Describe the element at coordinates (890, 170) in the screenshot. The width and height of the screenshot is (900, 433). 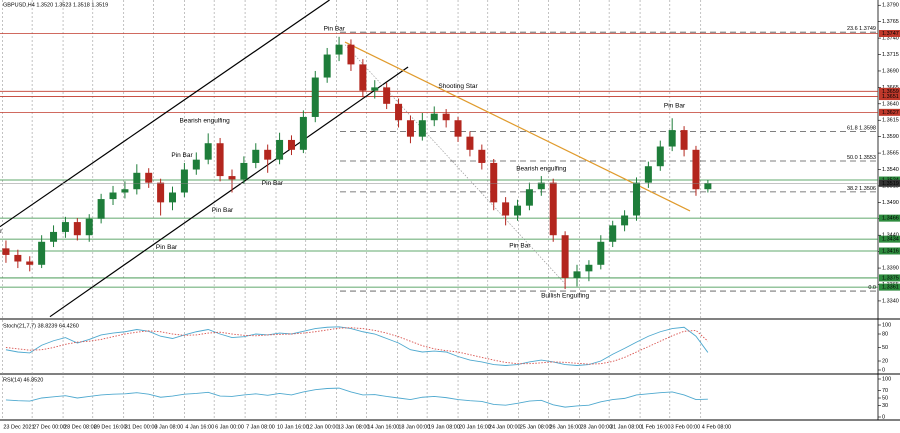
I see `y-tick-label: 1.3540` at that location.